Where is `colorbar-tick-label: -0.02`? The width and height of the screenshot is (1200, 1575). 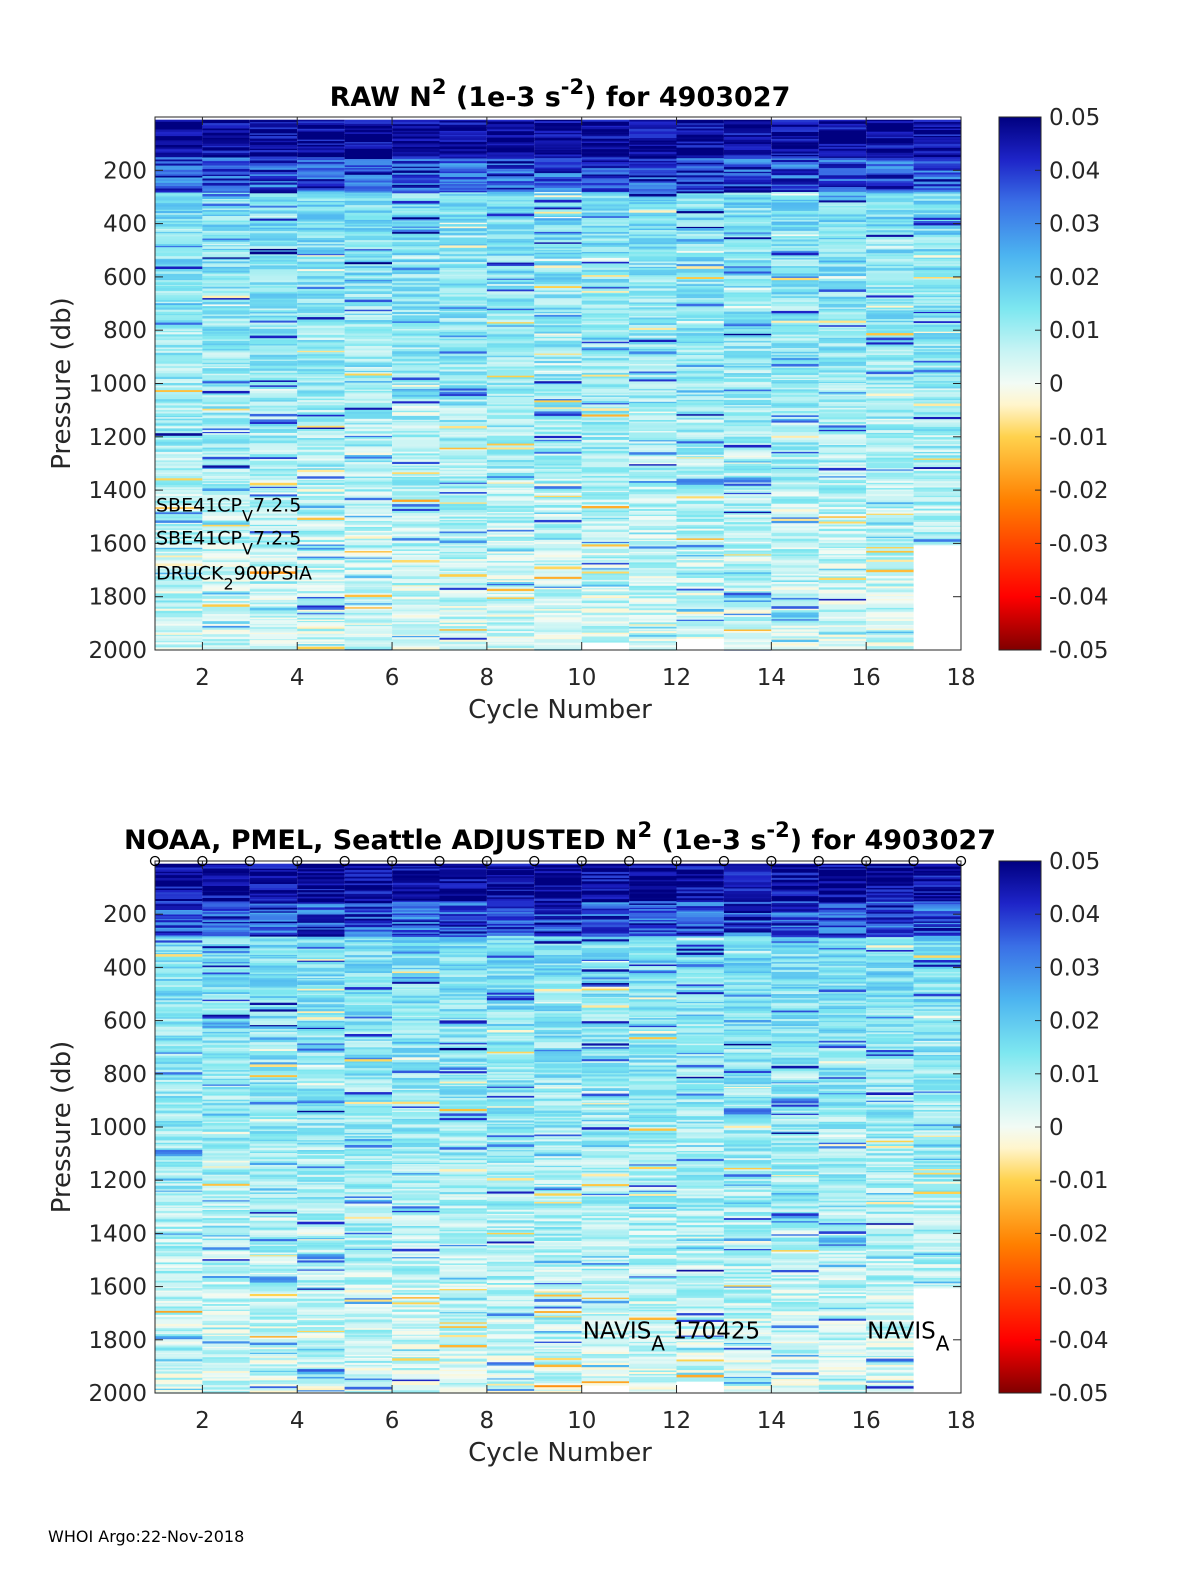
colorbar-tick-label: -0.02 is located at coordinates (1079, 491).